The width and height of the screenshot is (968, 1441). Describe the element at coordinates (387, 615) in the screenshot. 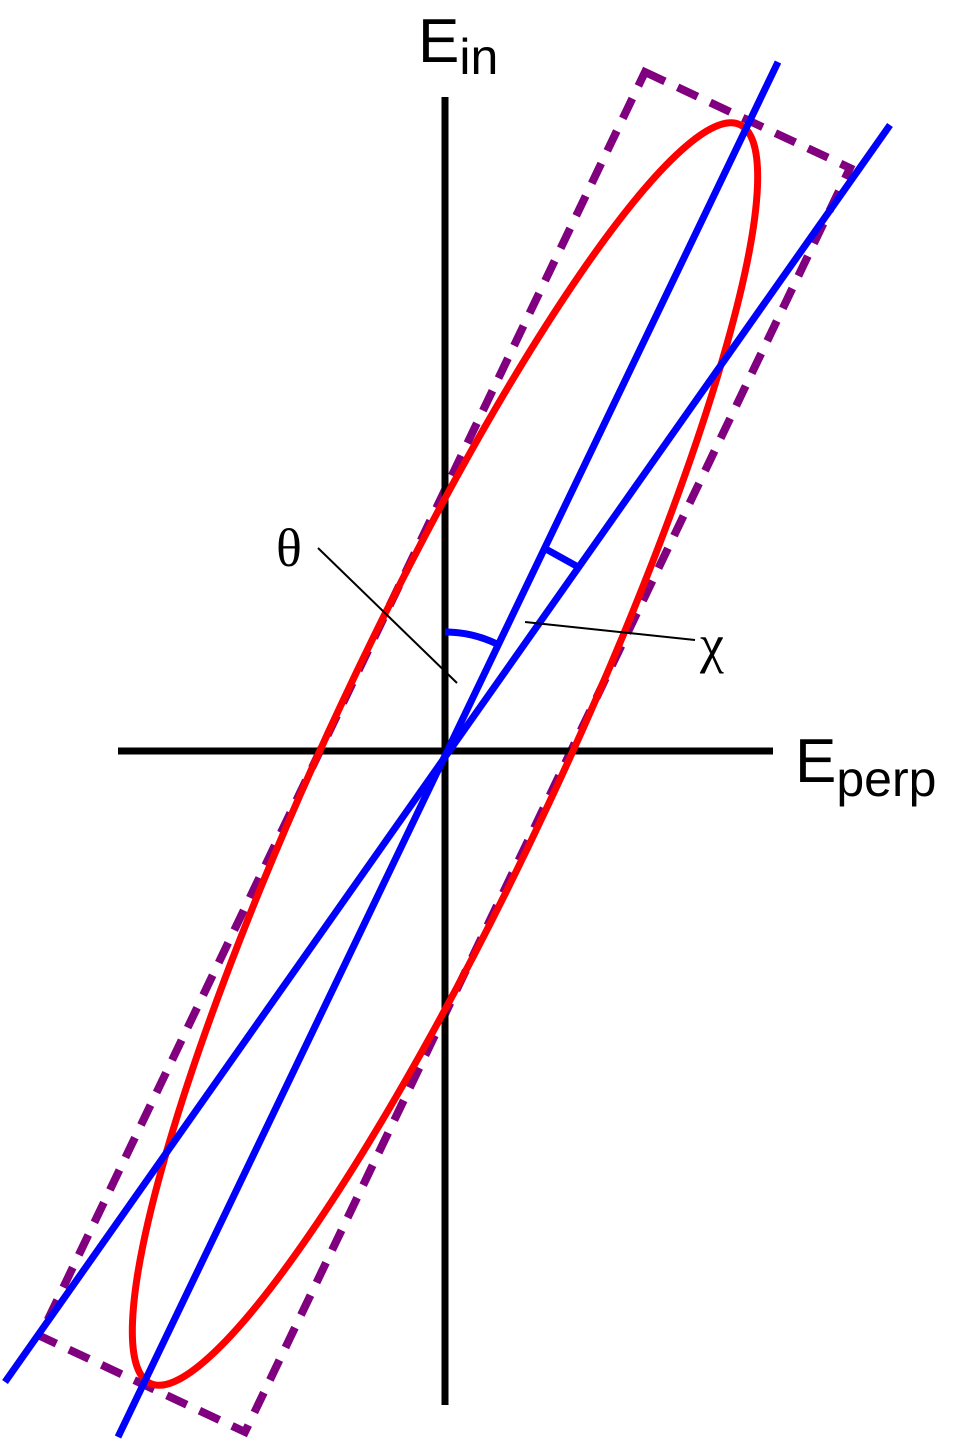

I see `theta-leader` at that location.